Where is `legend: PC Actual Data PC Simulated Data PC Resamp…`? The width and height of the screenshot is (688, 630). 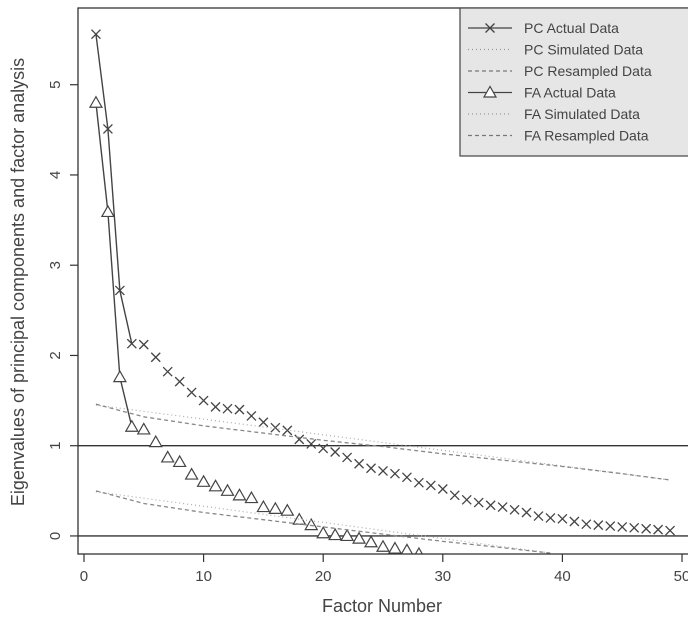 legend: PC Actual Data PC Simulated Data PC Resamp… is located at coordinates (573, 82).